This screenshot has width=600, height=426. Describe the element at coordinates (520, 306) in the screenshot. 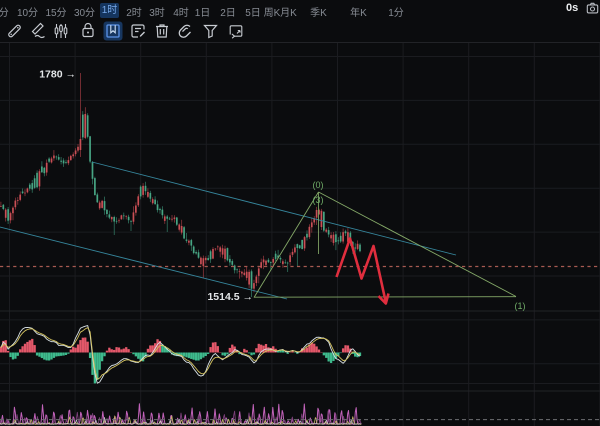

I see `svg-text: (1)` at that location.